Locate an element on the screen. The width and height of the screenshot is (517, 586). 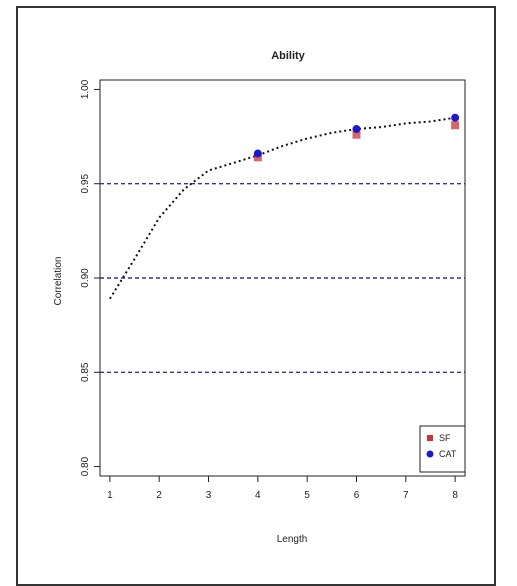
x-tick-label-1: 1 is located at coordinates (110, 495).